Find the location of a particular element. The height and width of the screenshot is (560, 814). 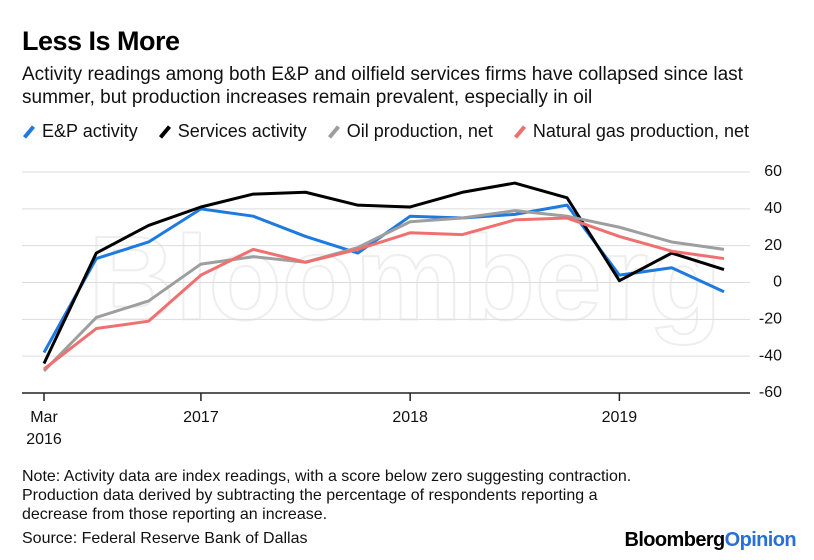

x-tick-label: 2019 is located at coordinates (620, 417).